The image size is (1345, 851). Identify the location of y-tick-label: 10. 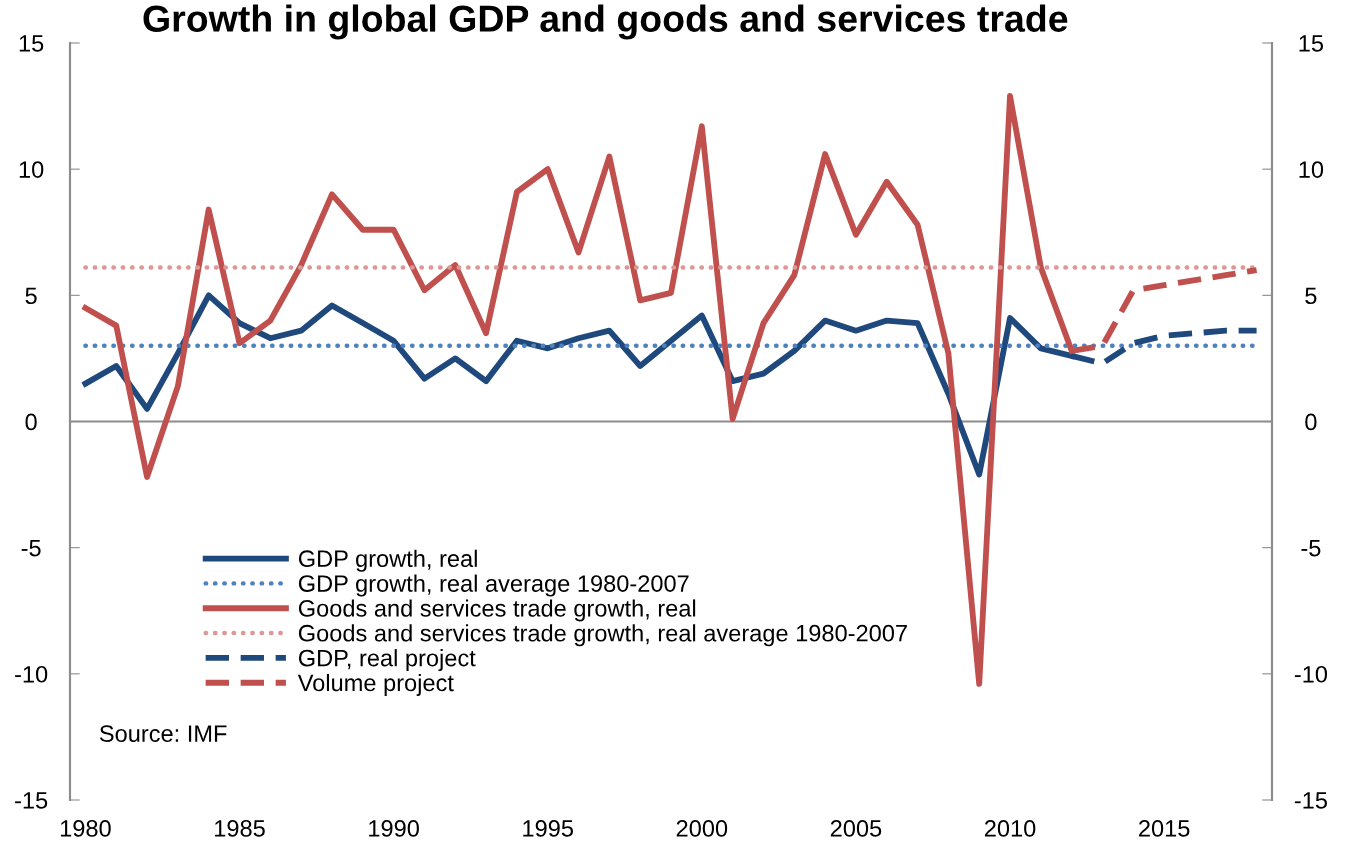
(31, 169).